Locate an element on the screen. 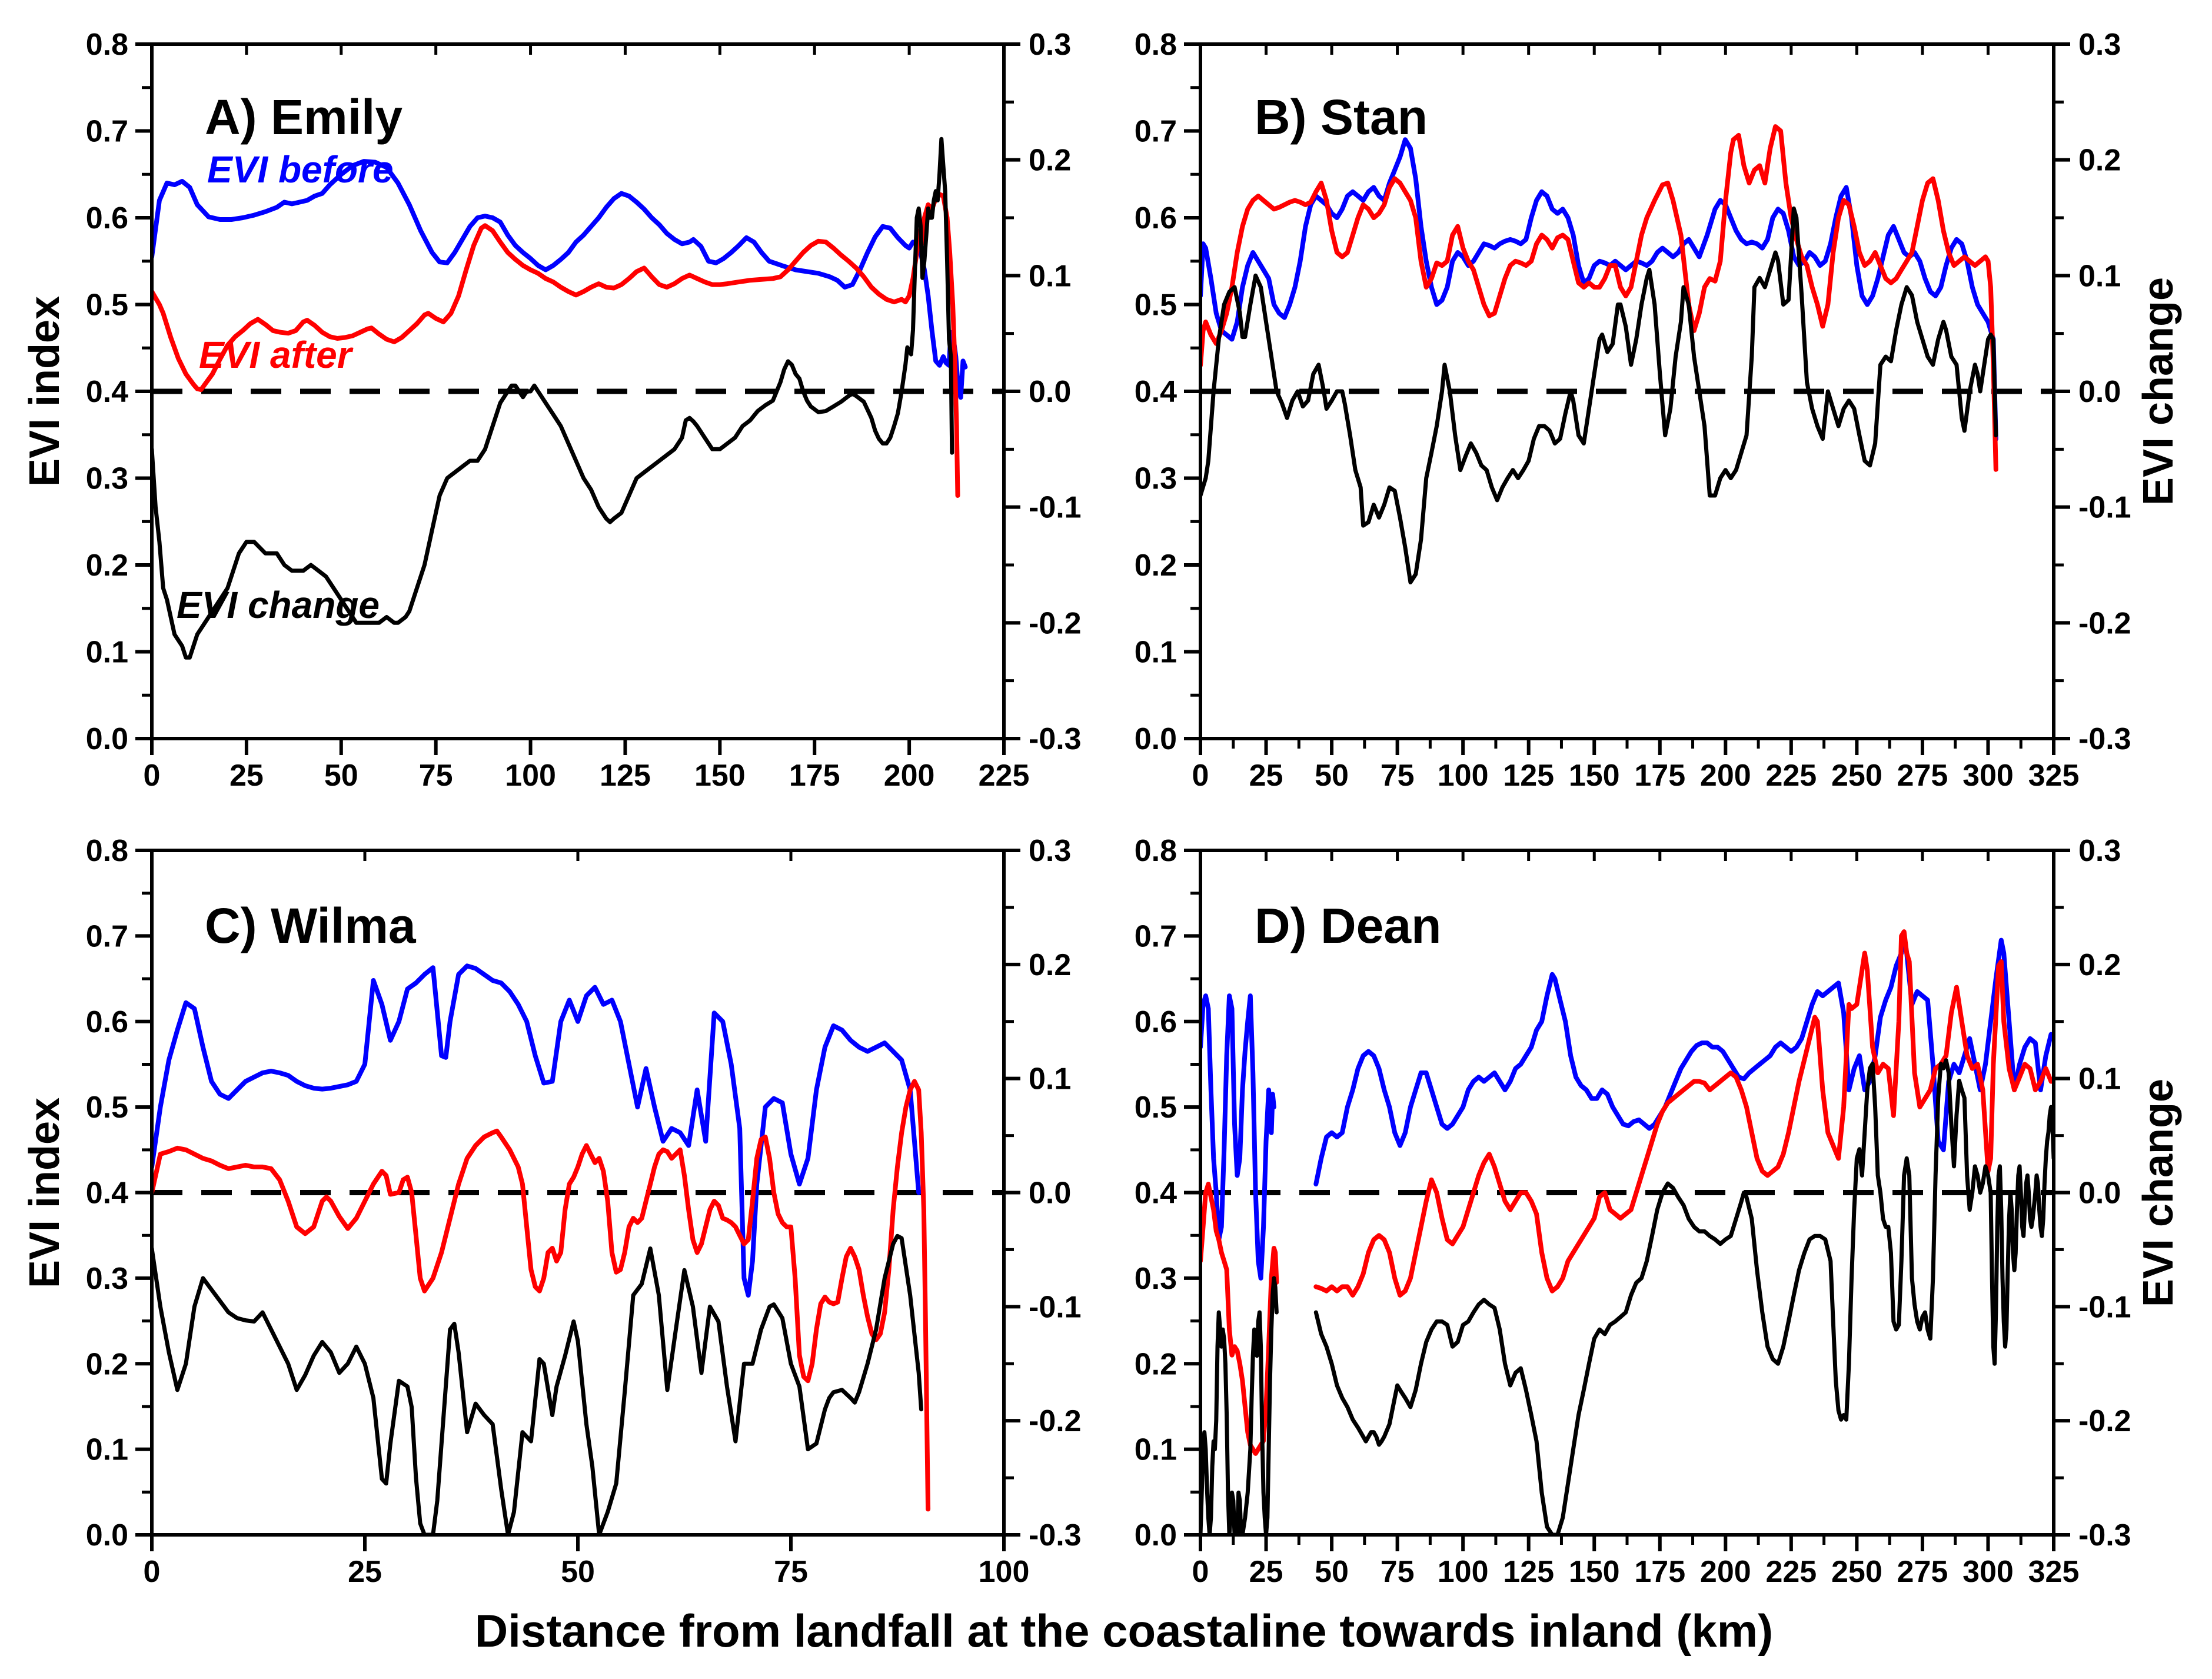 This screenshot has height=1679, width=2212. evi_change-line-A is located at coordinates (553, 398).